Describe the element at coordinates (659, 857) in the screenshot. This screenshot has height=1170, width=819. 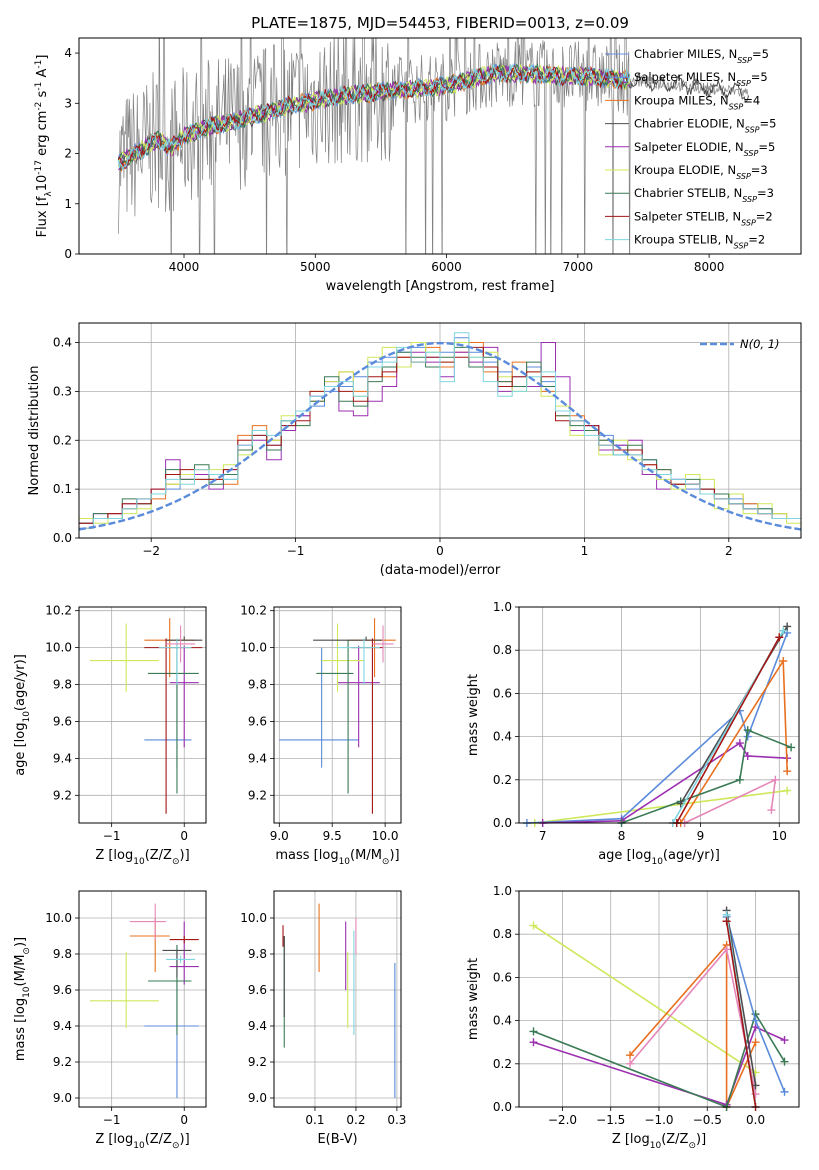
I see `weight-vs-age-x-label: age [log10(age/yr)]` at that location.